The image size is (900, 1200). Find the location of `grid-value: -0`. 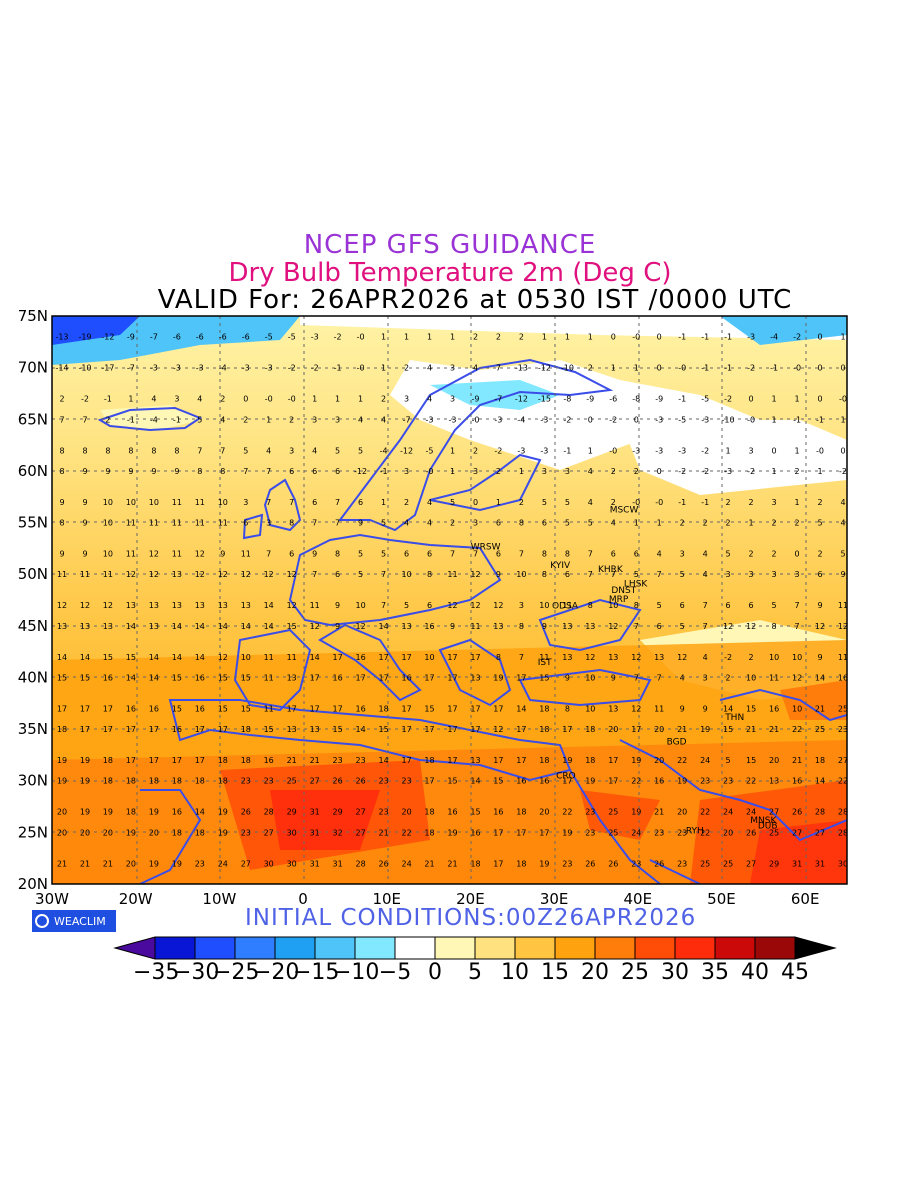

grid-value: -0 is located at coordinates (476, 419).